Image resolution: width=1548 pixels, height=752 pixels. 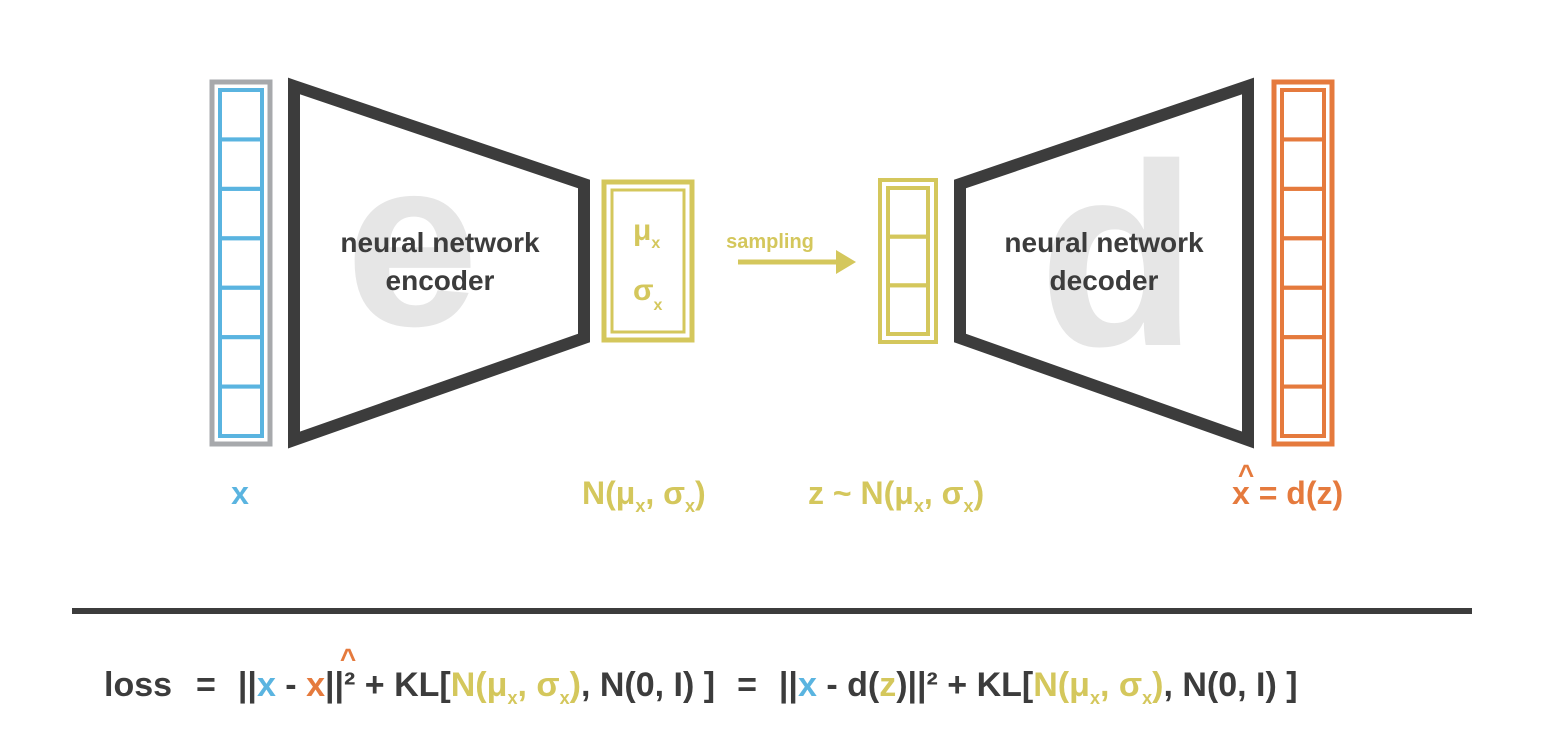 I want to click on sample-label: z ~ N(μx, σx), so click(x=896, y=495).